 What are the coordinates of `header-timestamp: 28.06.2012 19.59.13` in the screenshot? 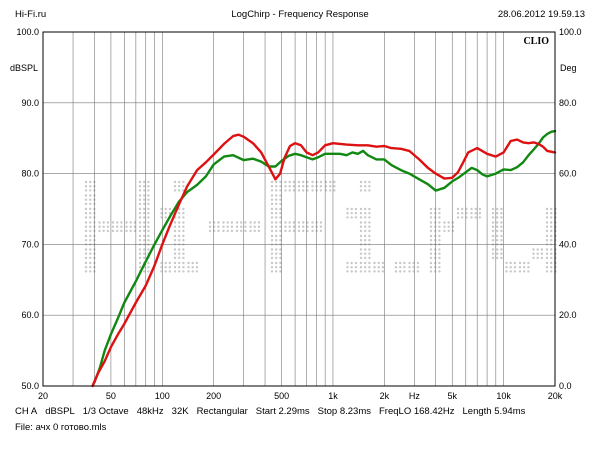 It's located at (541, 14).